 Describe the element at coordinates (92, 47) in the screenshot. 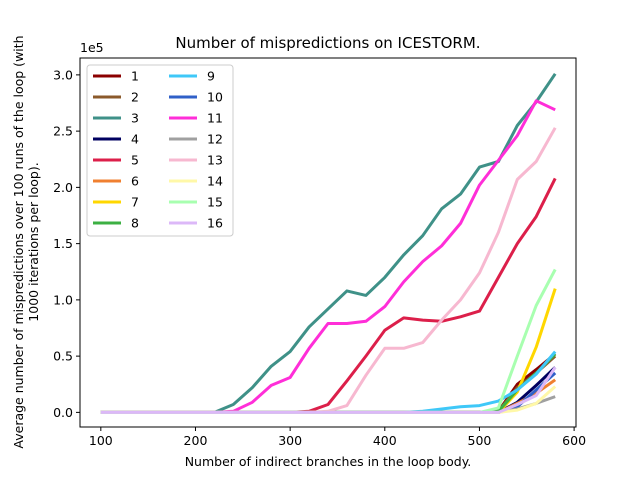

I see `y-multiplier-label: 1e5` at that location.